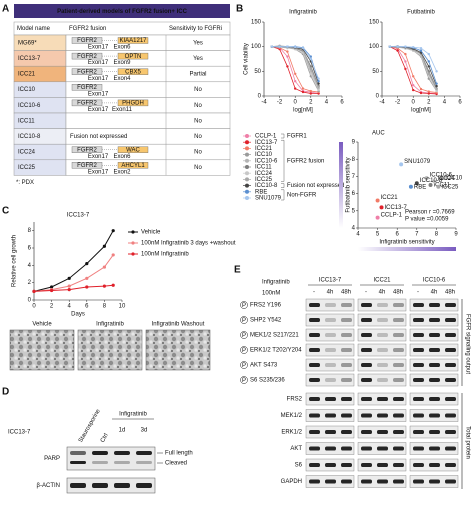 This screenshot has height=505, width=474. I want to click on legend-label: RBE, so click(261, 192).